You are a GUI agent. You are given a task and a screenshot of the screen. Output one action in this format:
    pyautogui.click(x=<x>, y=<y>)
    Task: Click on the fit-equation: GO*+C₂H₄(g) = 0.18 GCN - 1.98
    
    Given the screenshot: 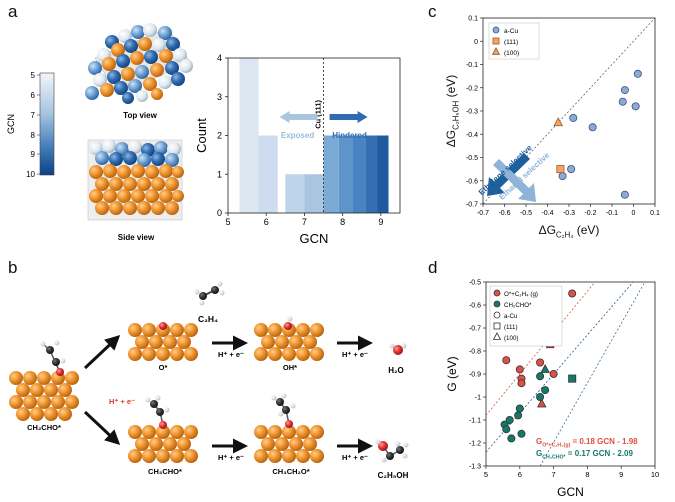 What is the action you would take?
    pyautogui.click(x=587, y=442)
    